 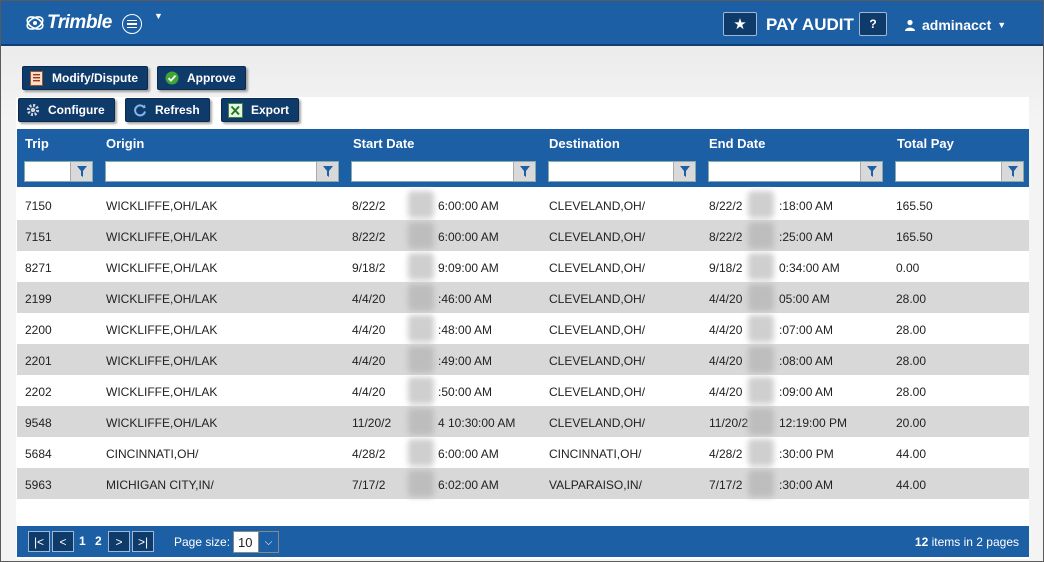 What do you see at coordinates (160, 485) in the screenshot?
I see `origin-cell: MICHIGAN CITY,IN/` at bounding box center [160, 485].